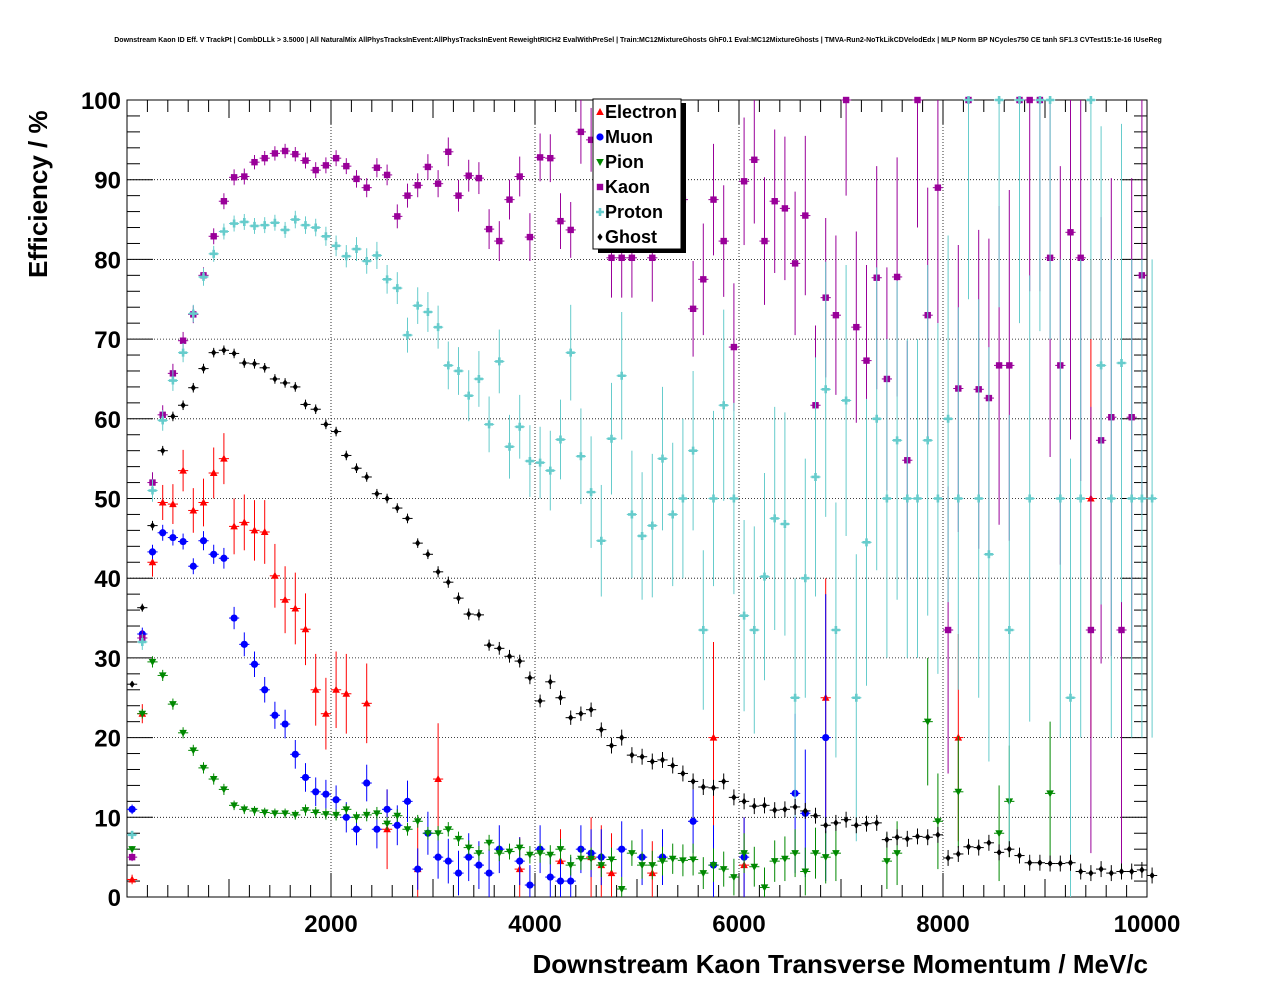 This screenshot has height=996, width=1276. What do you see at coordinates (38, 194) in the screenshot?
I see `y-axis-label: Efficiency / %` at bounding box center [38, 194].